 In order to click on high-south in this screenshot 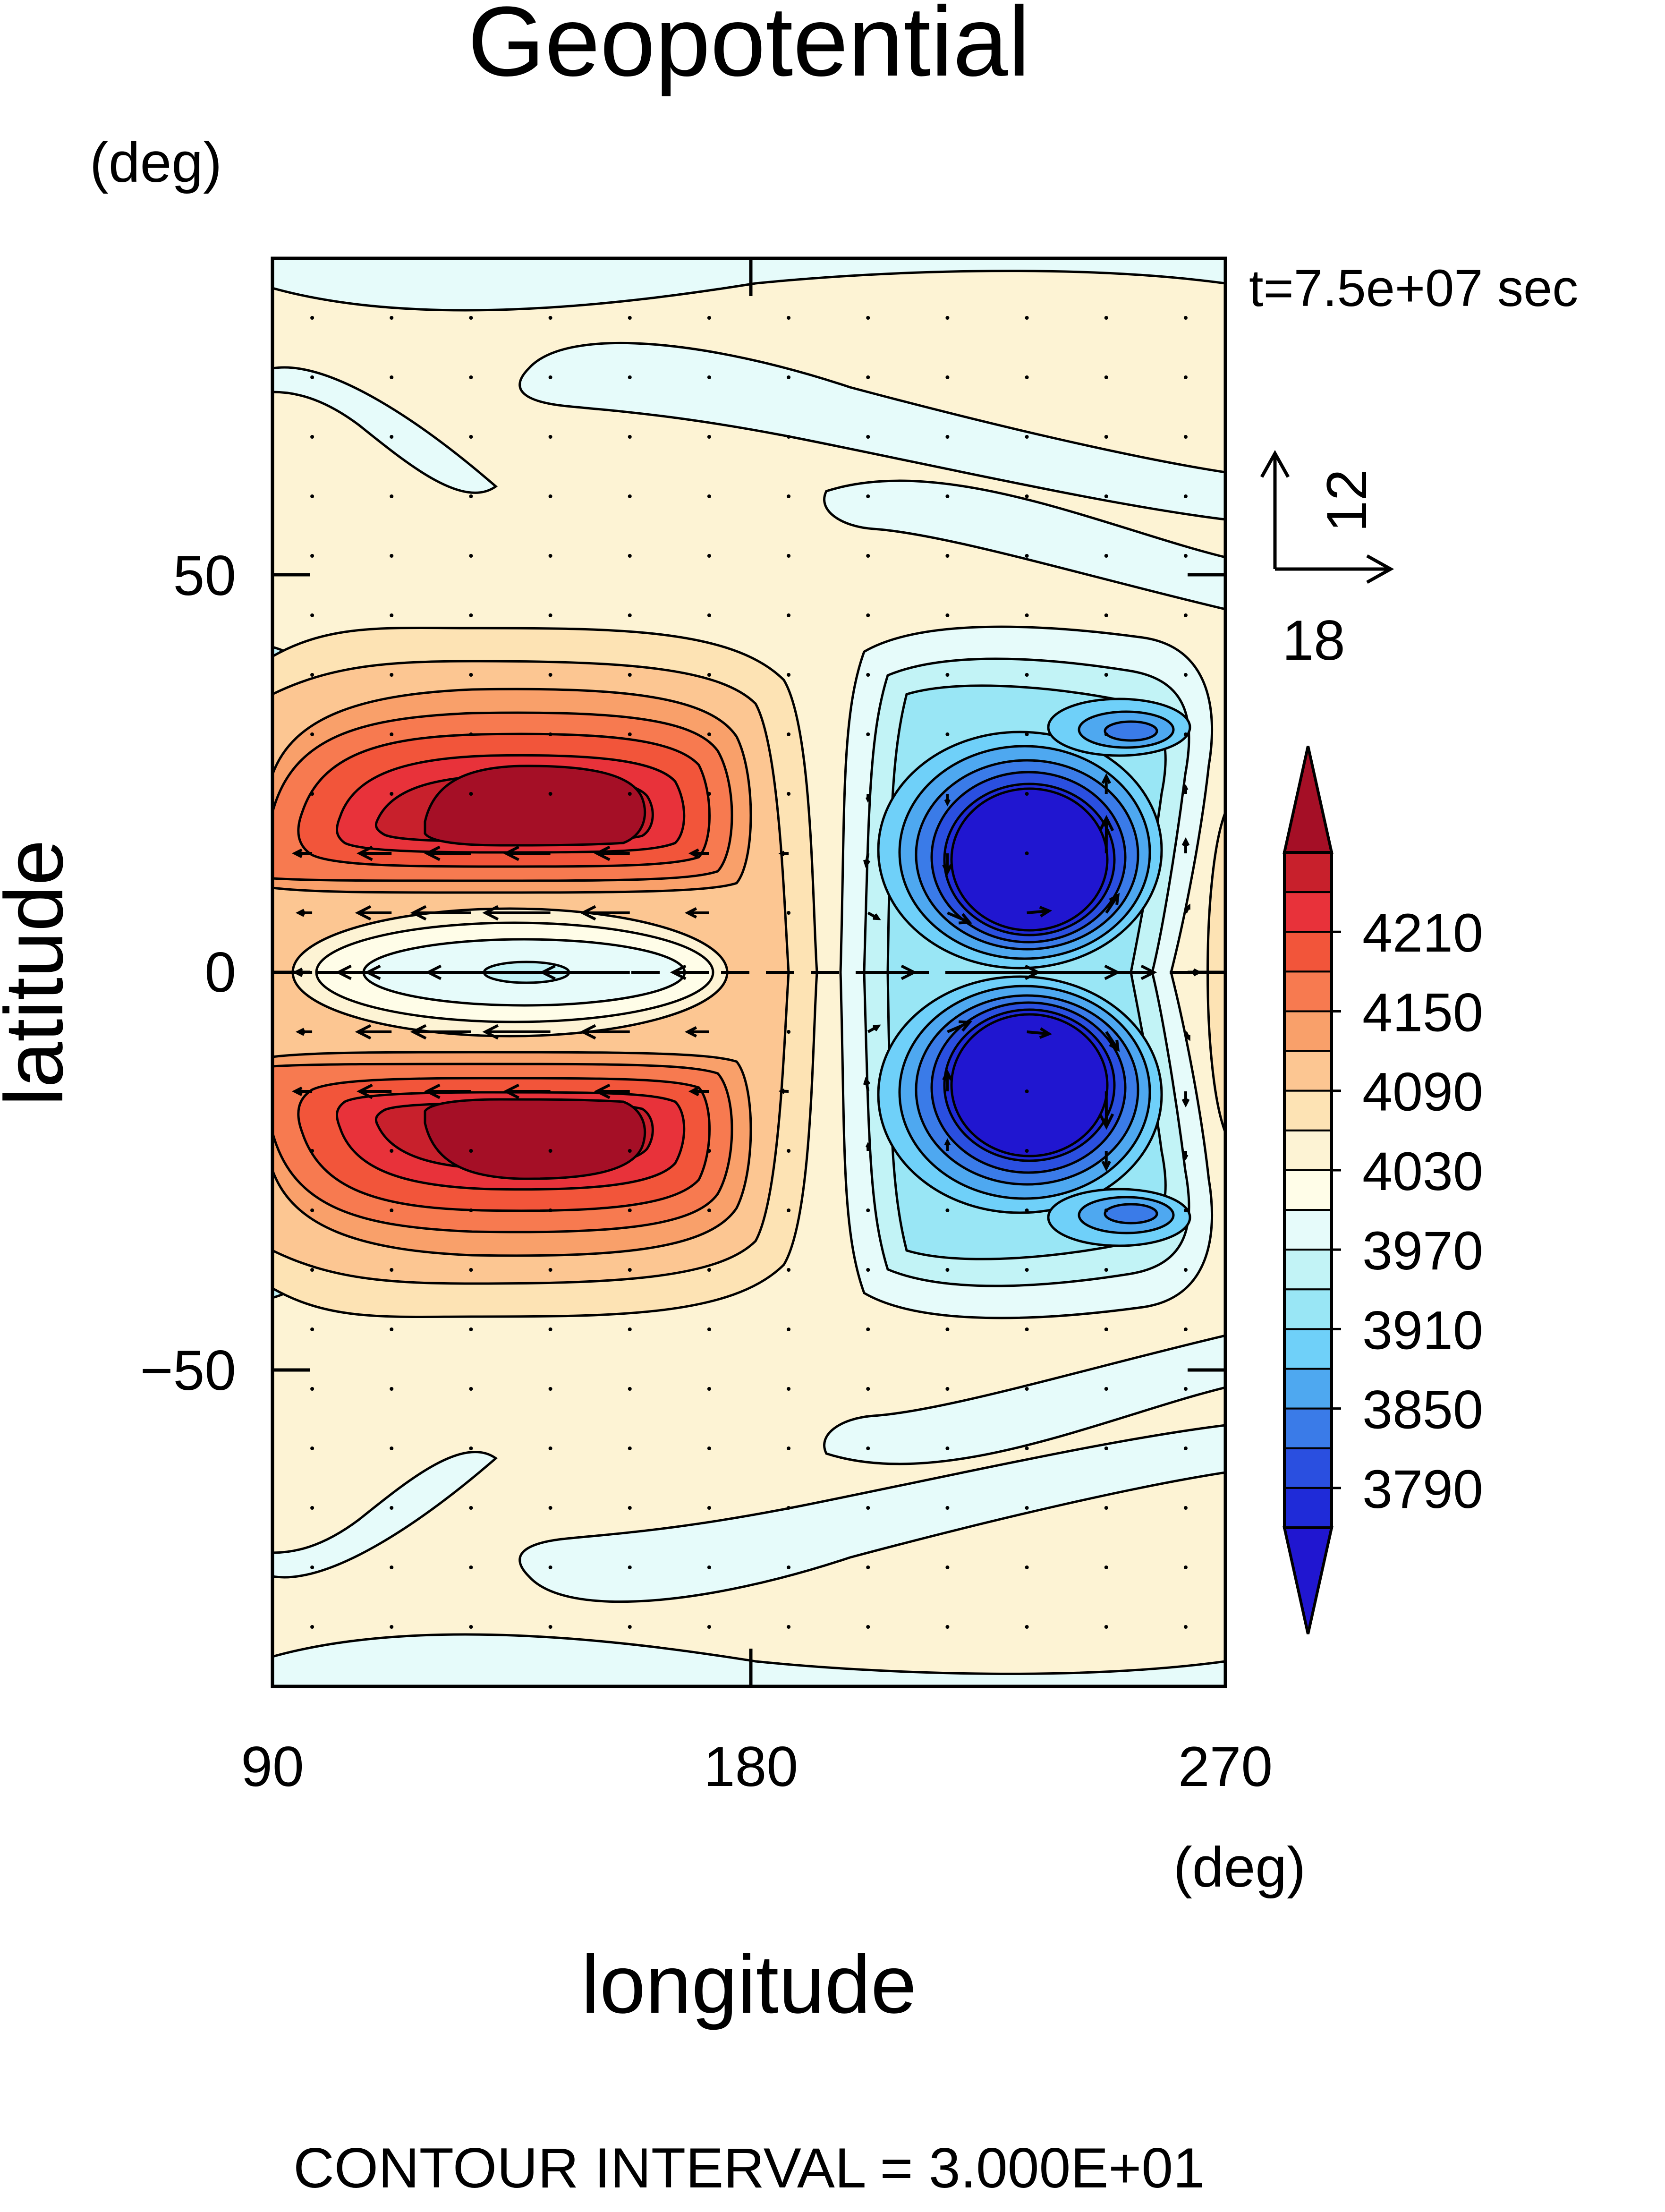, I will do `click(511, 1154)`.